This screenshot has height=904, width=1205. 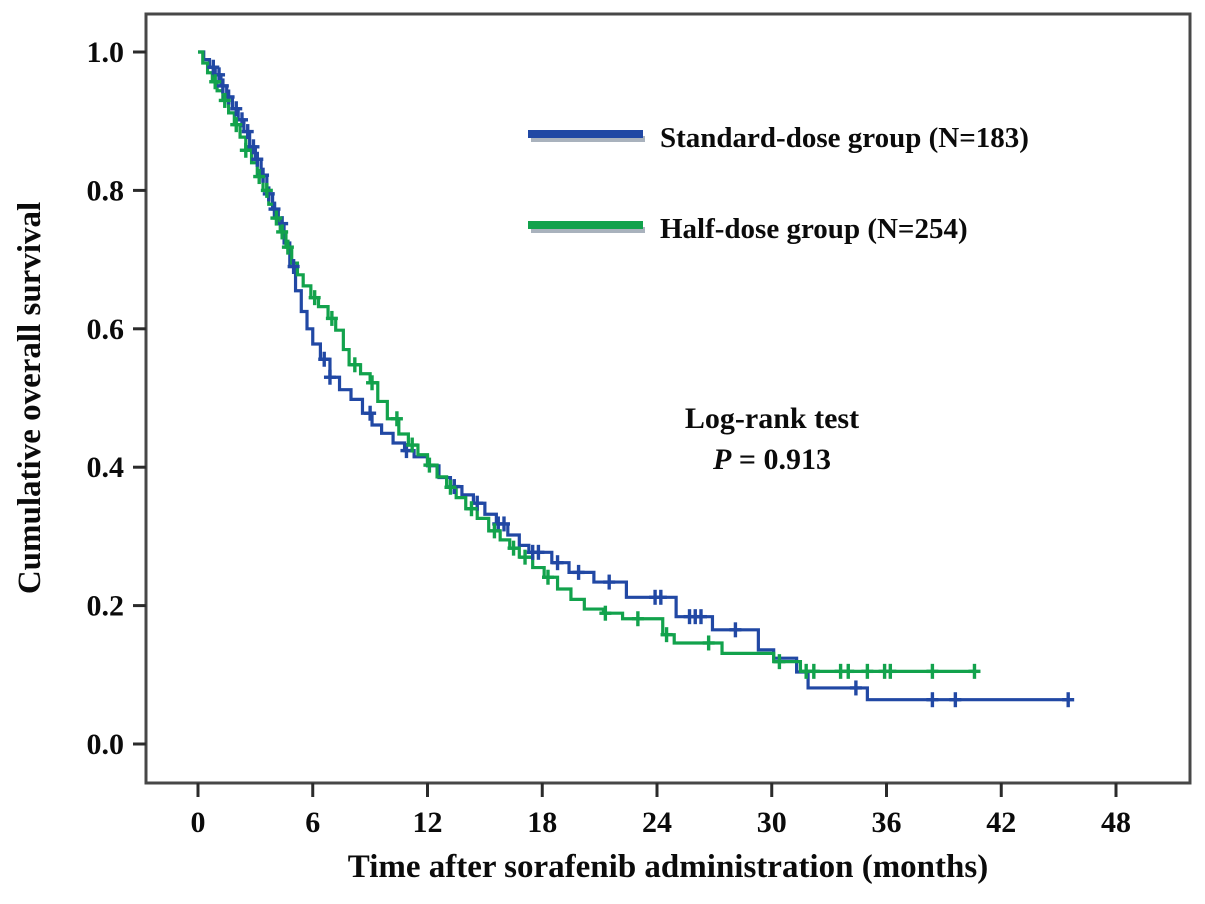 I want to click on y-tick-label: 0.8, so click(x=106, y=190).